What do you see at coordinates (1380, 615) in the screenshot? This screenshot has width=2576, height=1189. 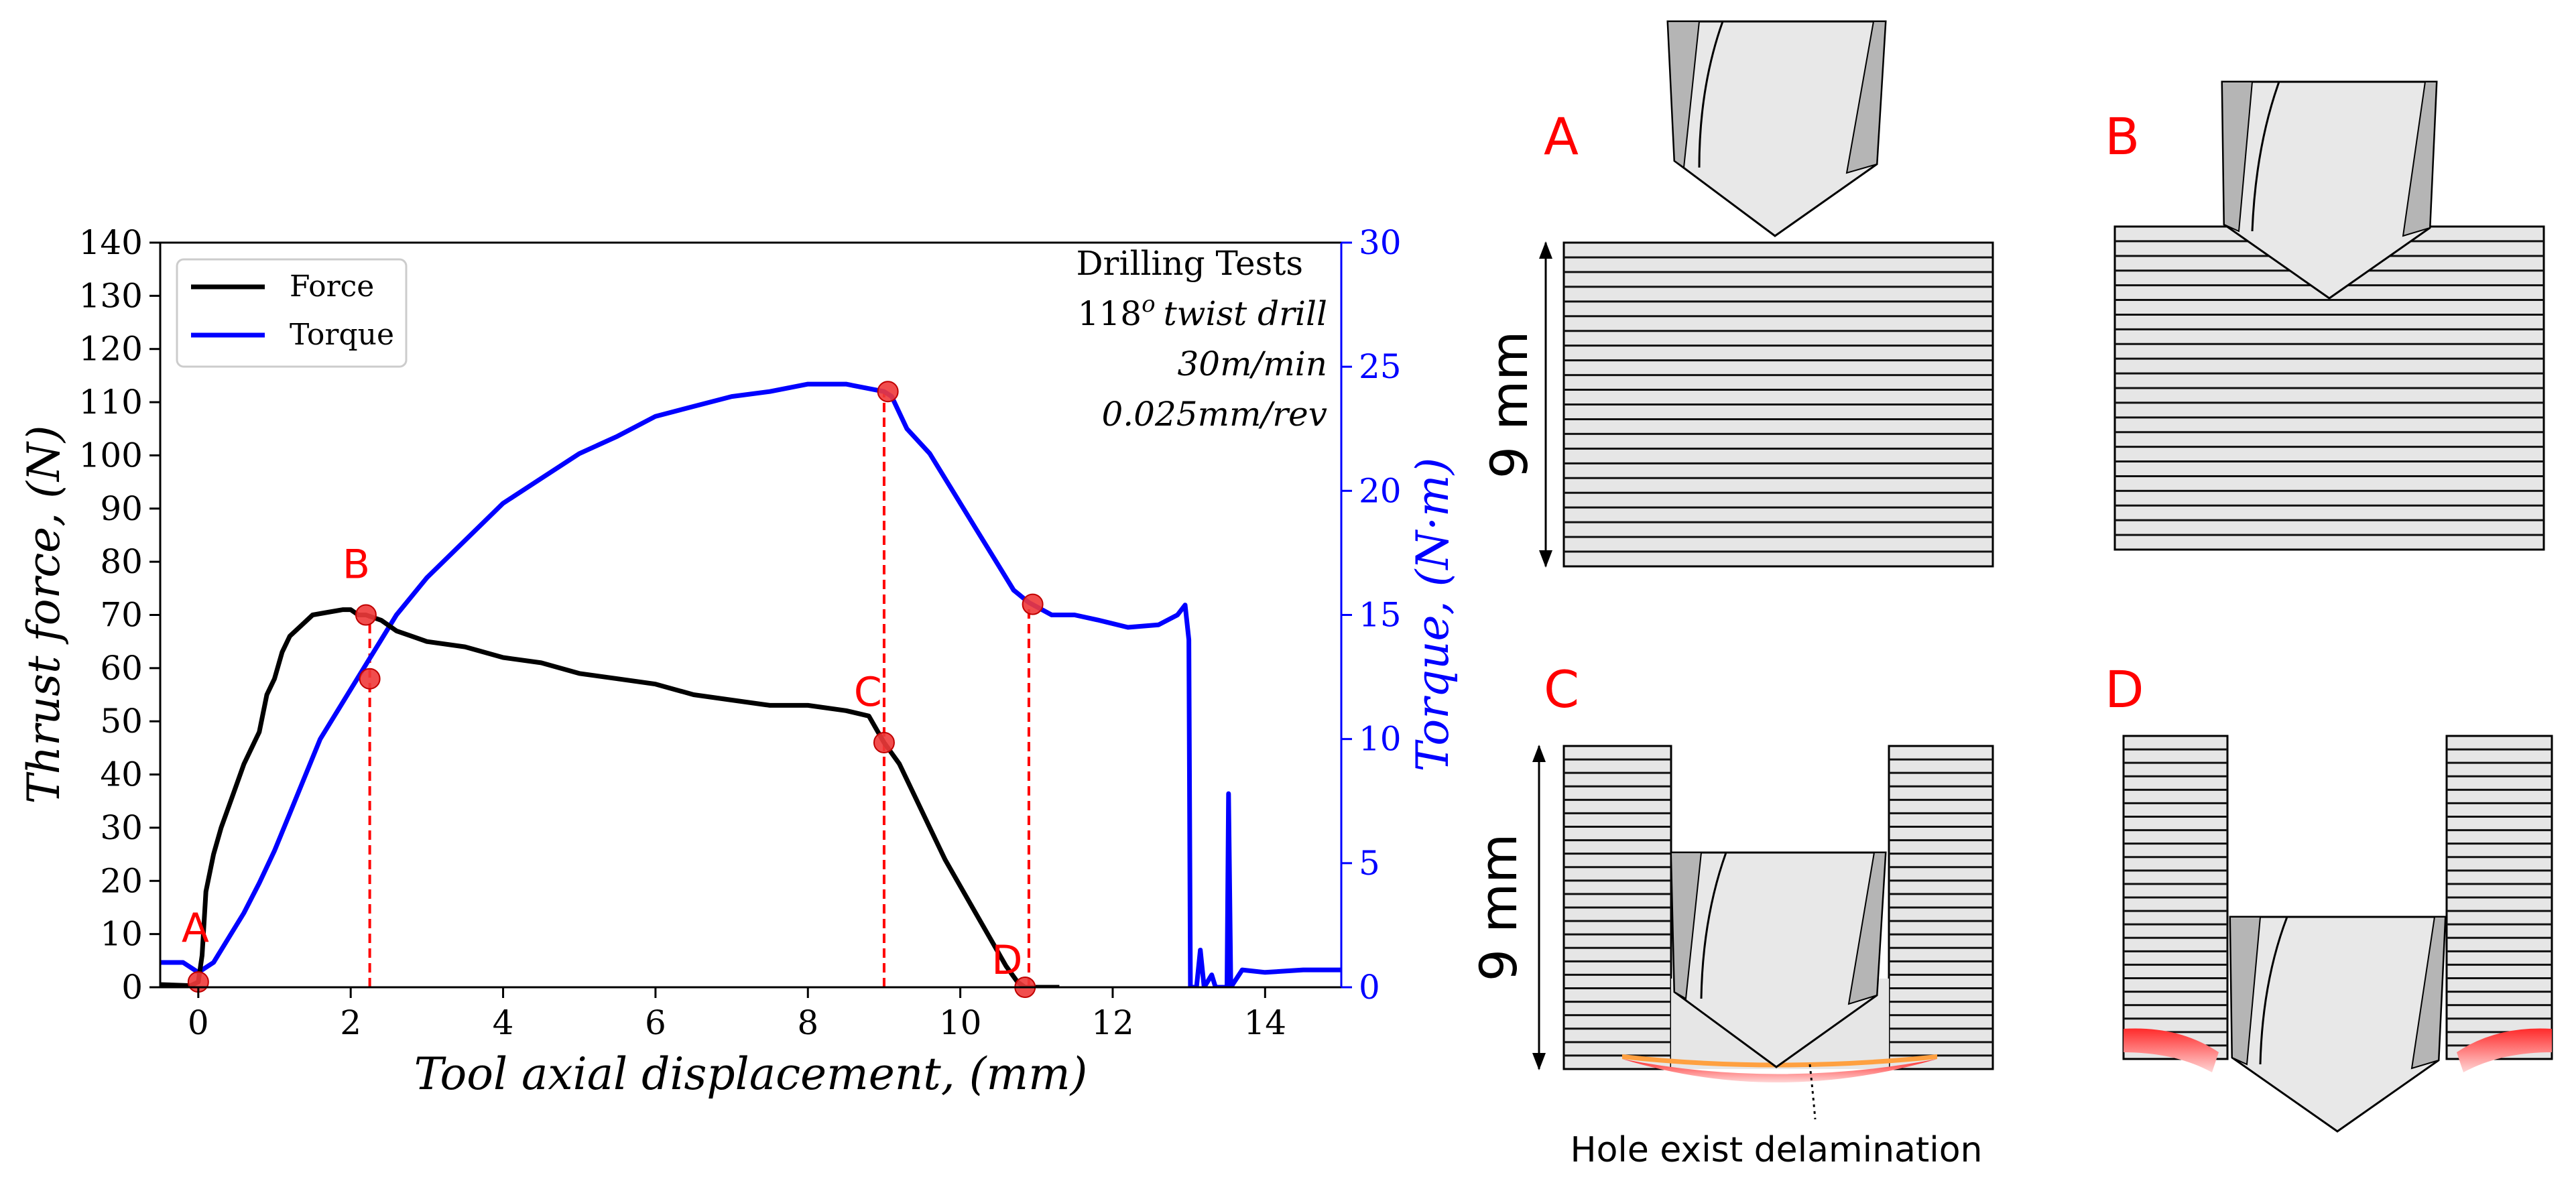 I see `y2-tick-label: 15` at bounding box center [1380, 615].